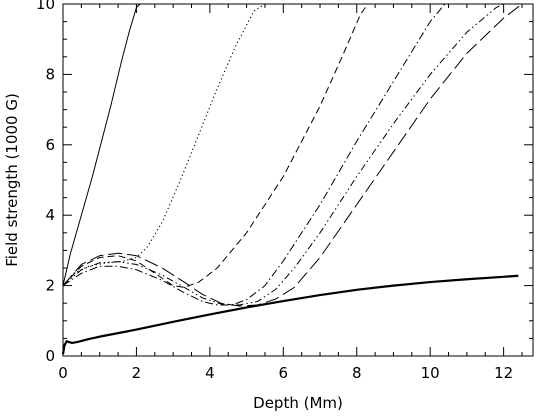 Image resolution: width=540 pixels, height=419 pixels. What do you see at coordinates (101, 144) in the screenshot?
I see `series-line-solid` at bounding box center [101, 144].